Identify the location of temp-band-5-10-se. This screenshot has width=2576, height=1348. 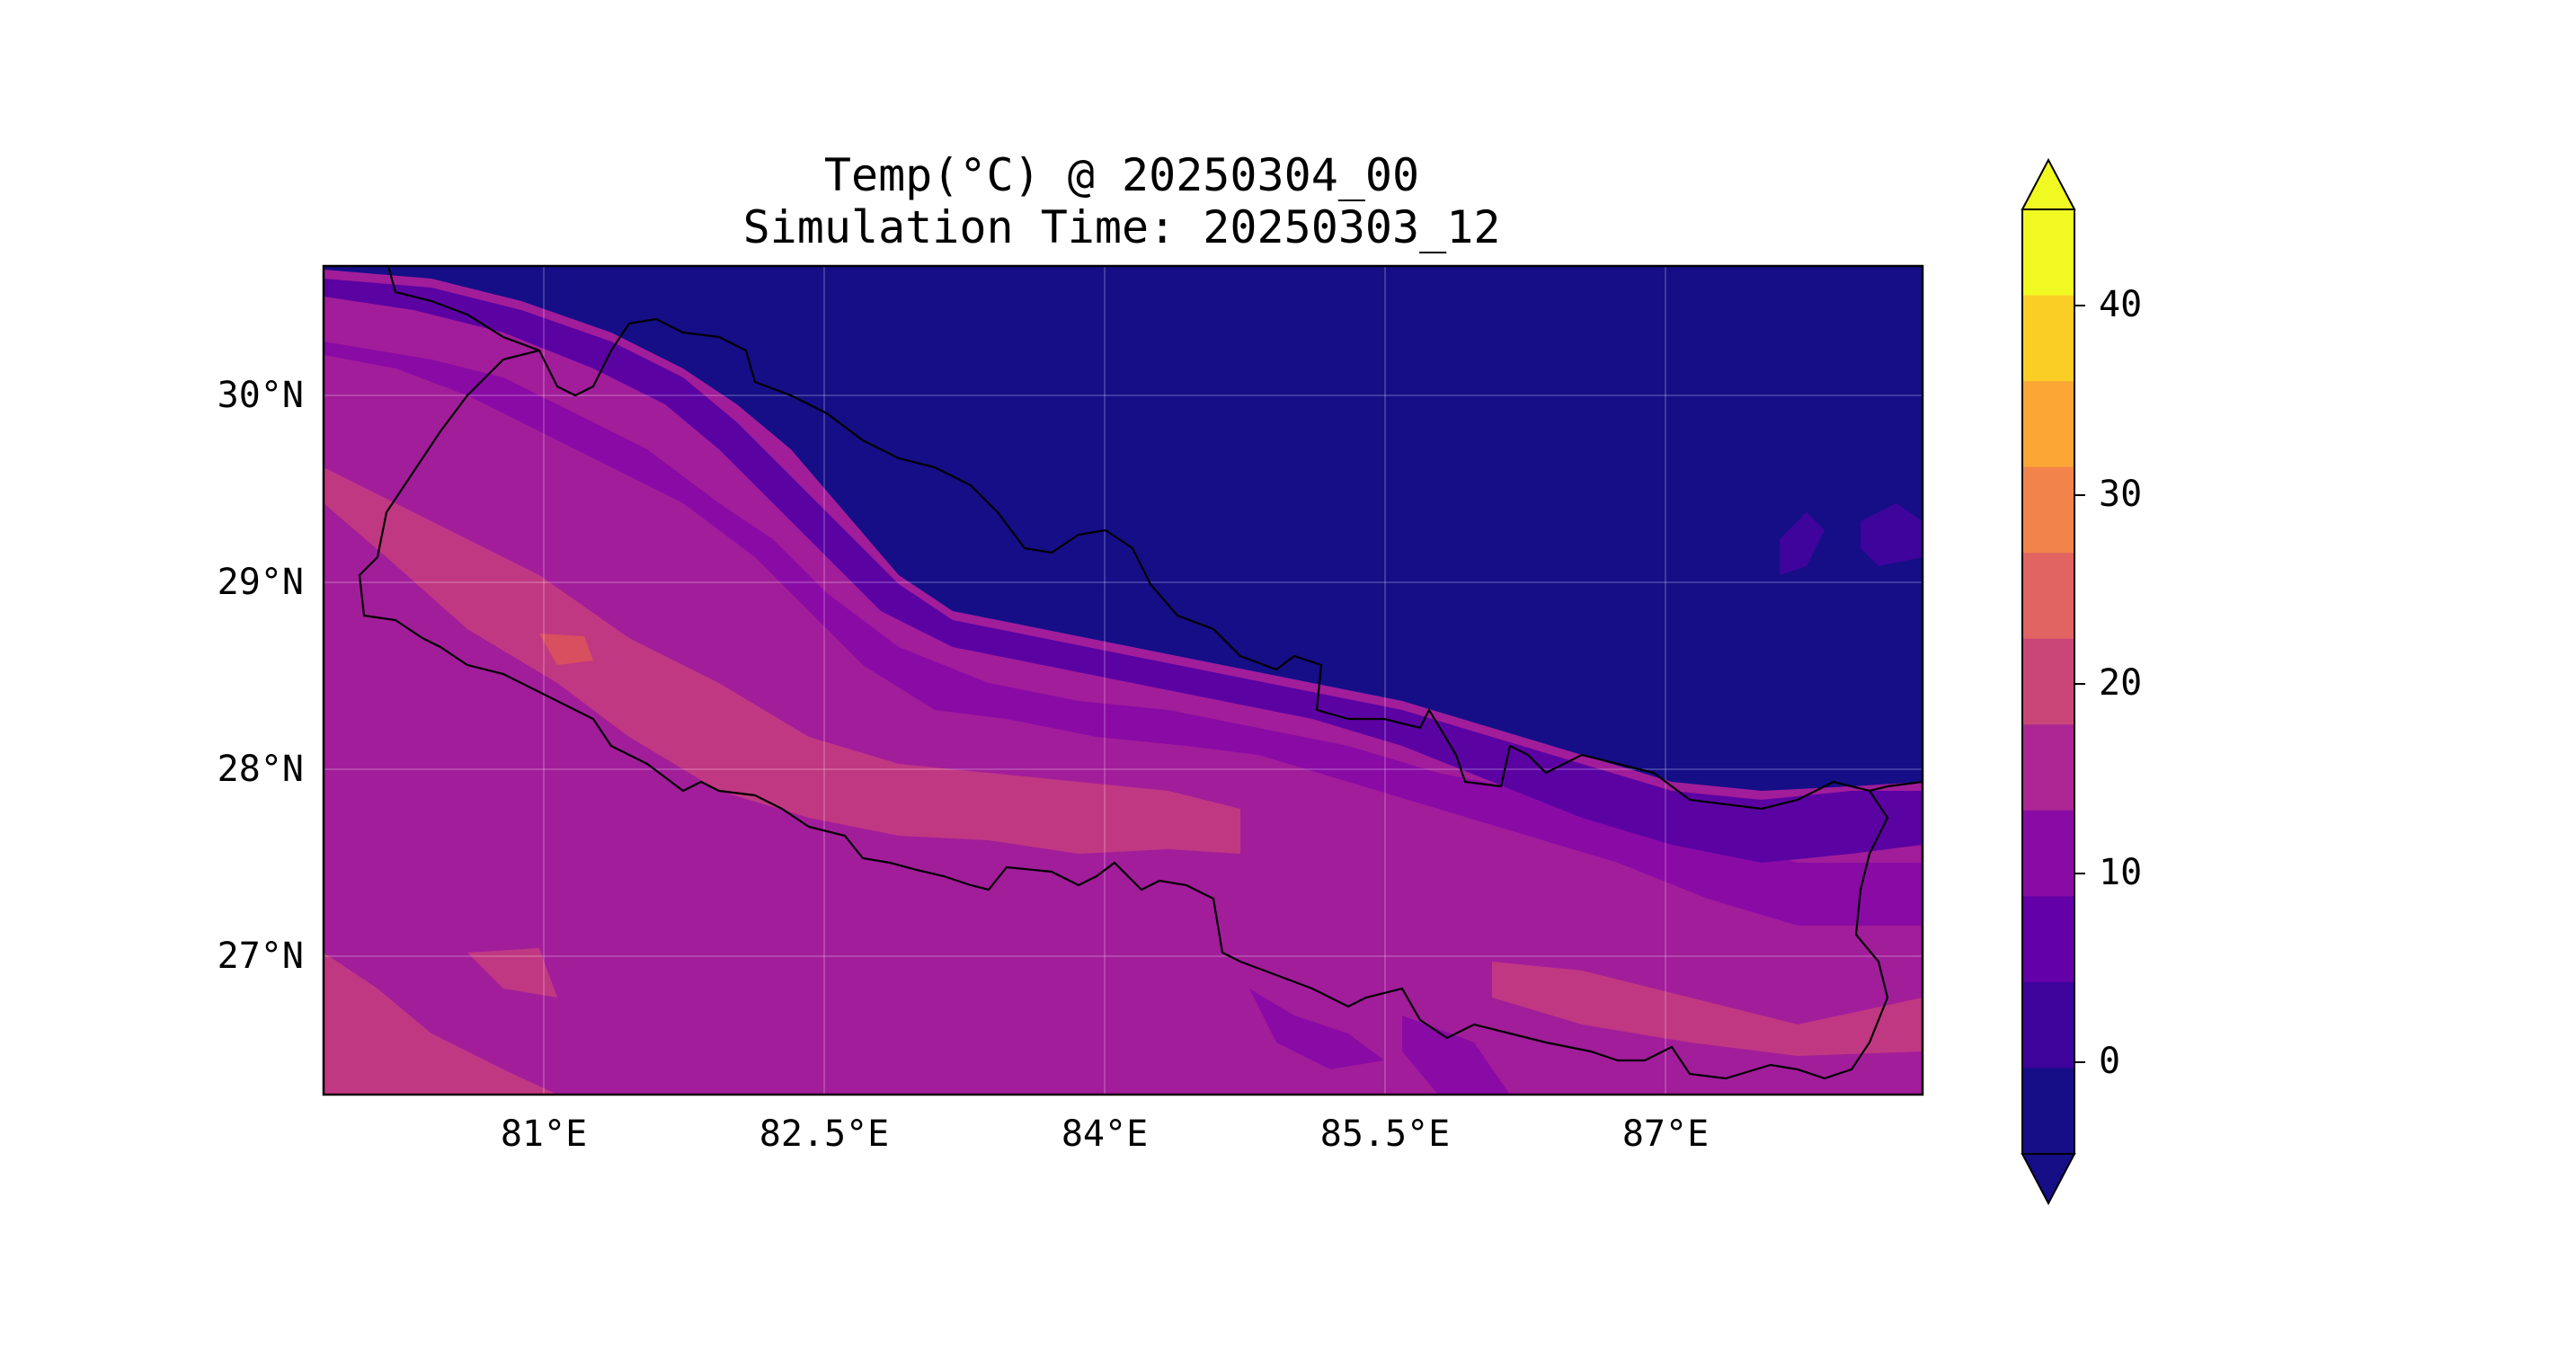
(1379, 1042).